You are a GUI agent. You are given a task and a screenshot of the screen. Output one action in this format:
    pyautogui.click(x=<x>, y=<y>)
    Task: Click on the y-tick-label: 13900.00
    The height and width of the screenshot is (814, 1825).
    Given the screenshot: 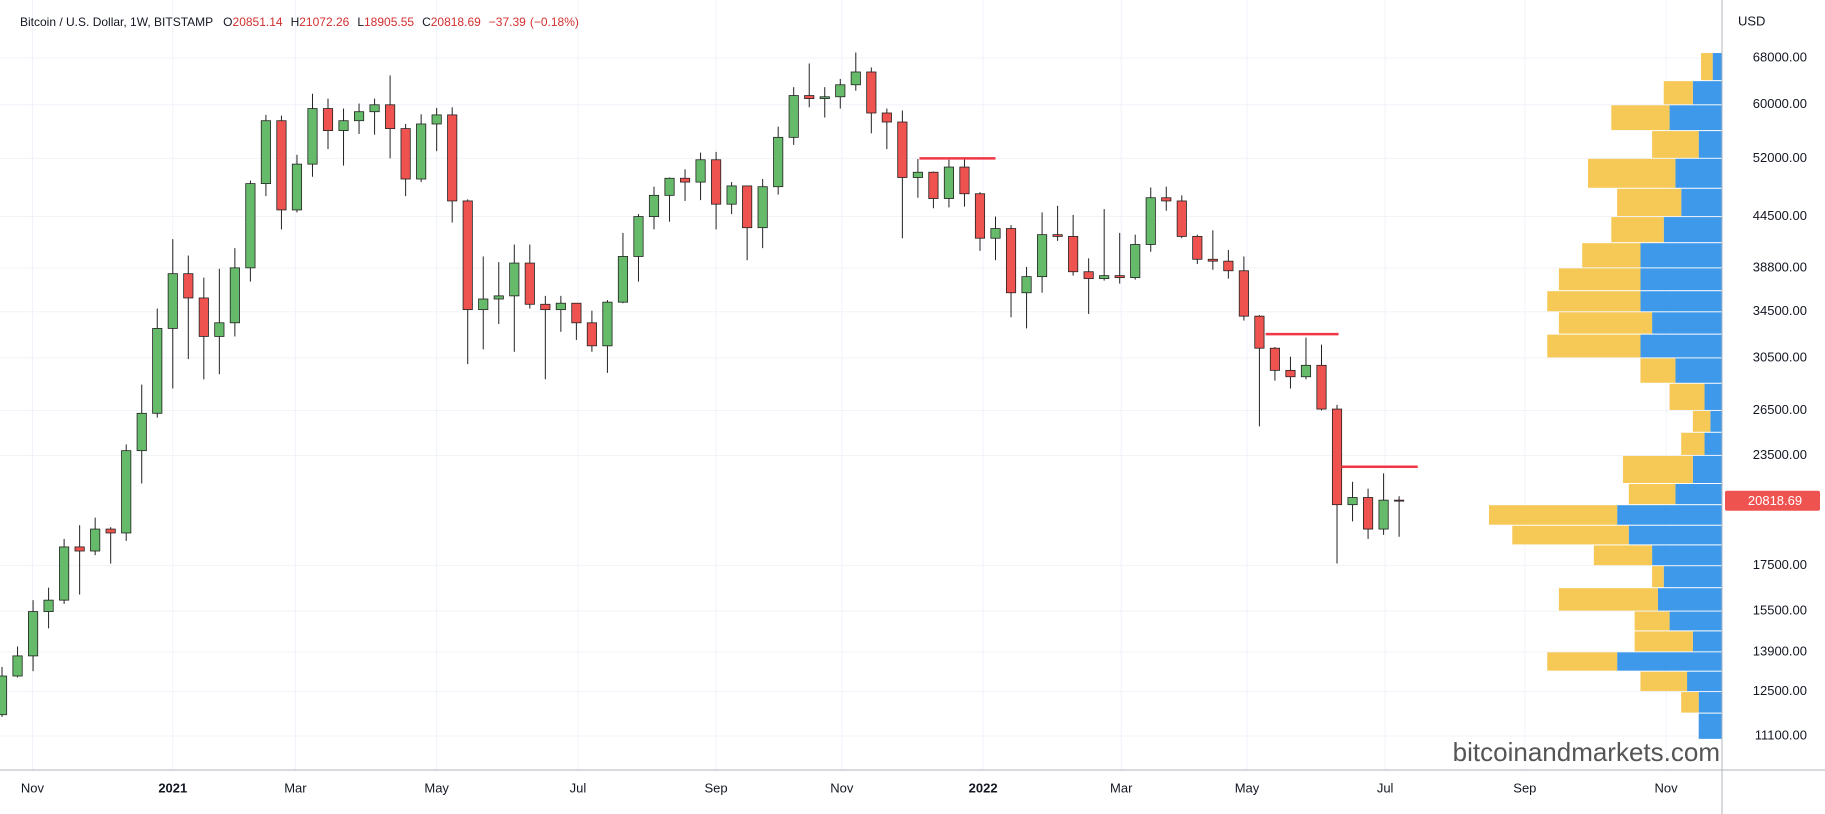 What is the action you would take?
    pyautogui.click(x=1780, y=650)
    